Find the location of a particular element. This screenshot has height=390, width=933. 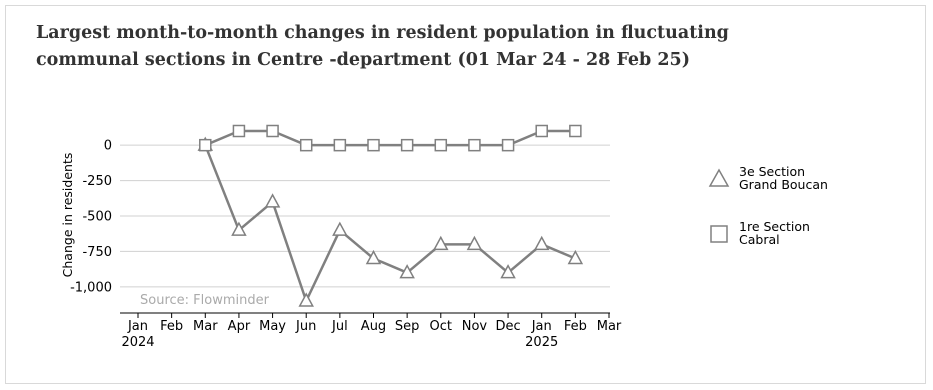

y-tick-label: -750 is located at coordinates (97, 252).